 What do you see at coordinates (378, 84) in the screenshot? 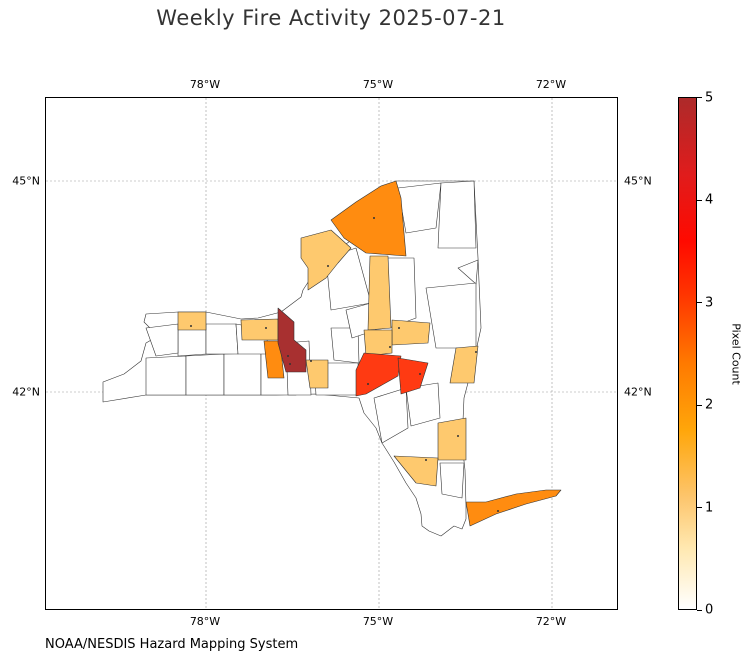
I see `lon-tick-top-75w: 75°W` at bounding box center [378, 84].